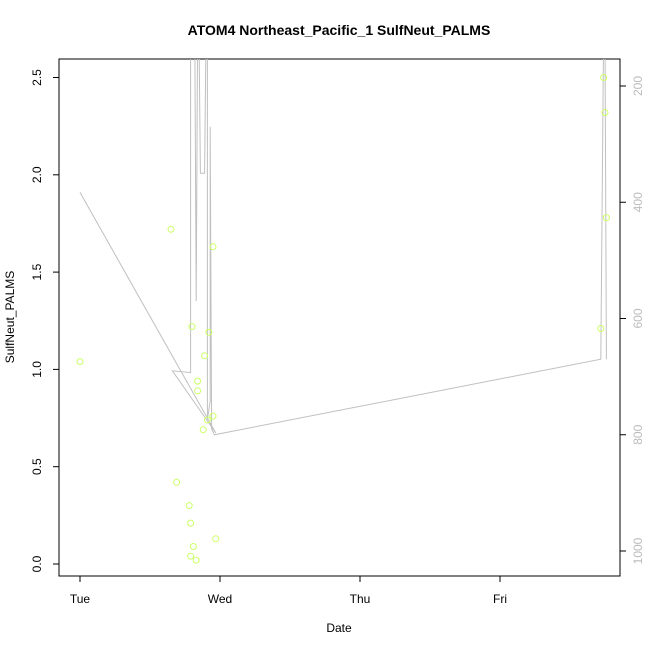 Image resolution: width=650 pixels, height=650 pixels. I want to click on x-tick-label: Fri, so click(500, 599).